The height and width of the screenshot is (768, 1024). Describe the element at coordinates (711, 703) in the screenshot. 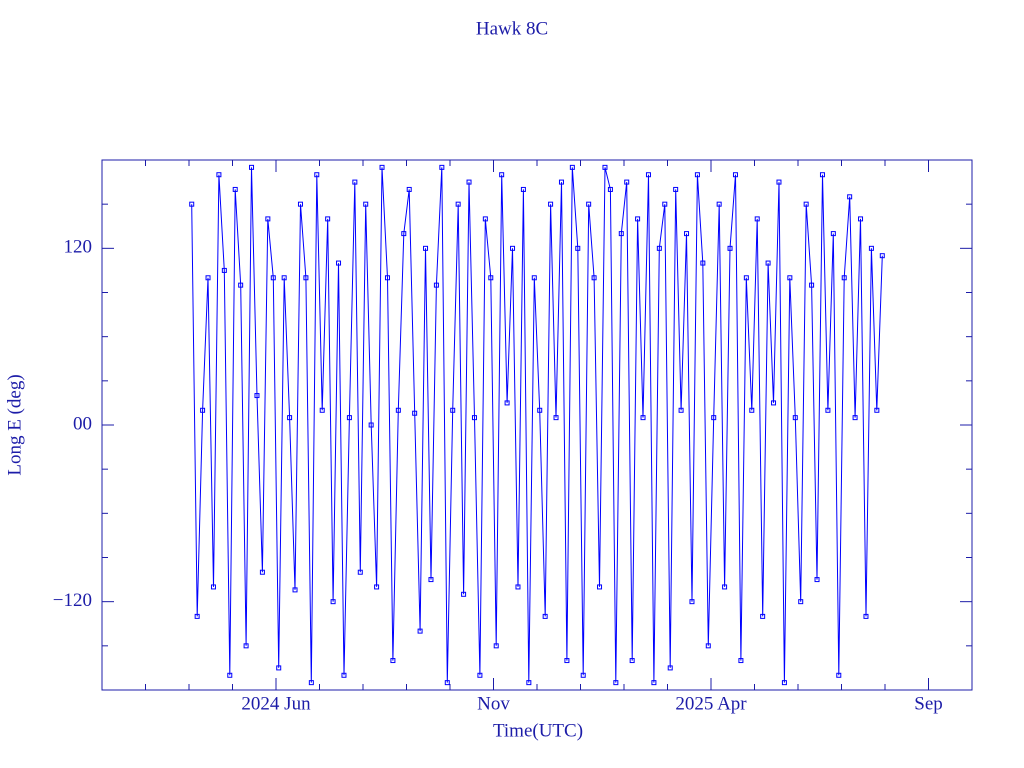

I see `x-tick-label: 2025 Apr` at that location.